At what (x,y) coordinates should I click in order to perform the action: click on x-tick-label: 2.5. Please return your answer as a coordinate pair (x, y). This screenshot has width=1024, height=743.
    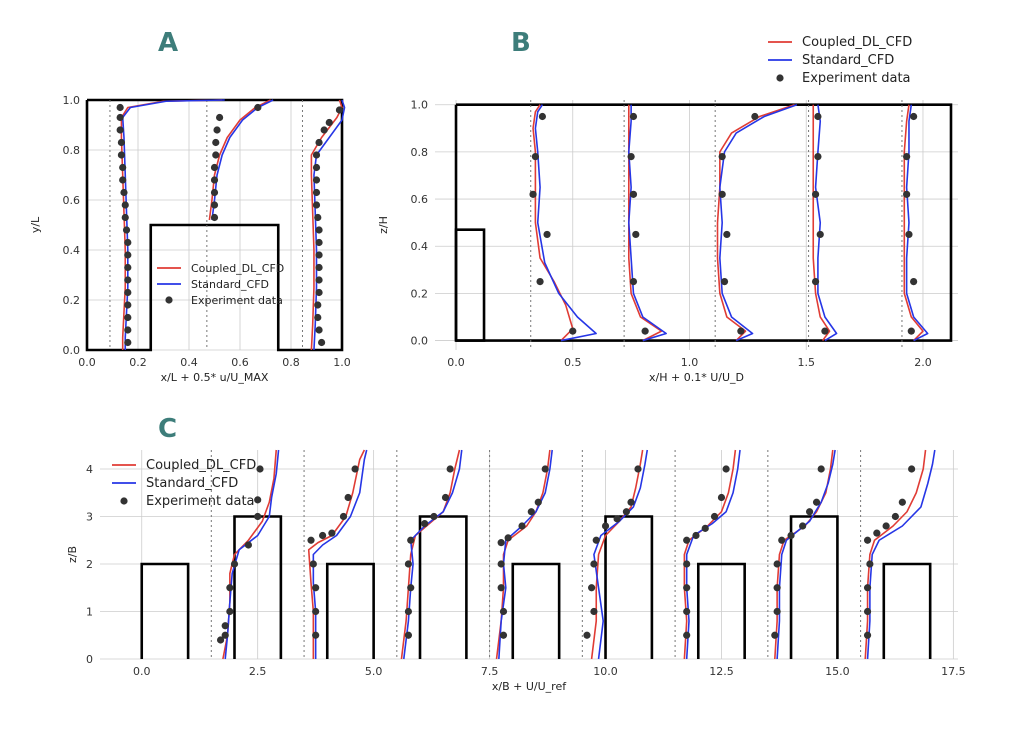
    Looking at the image, I should click on (258, 671).